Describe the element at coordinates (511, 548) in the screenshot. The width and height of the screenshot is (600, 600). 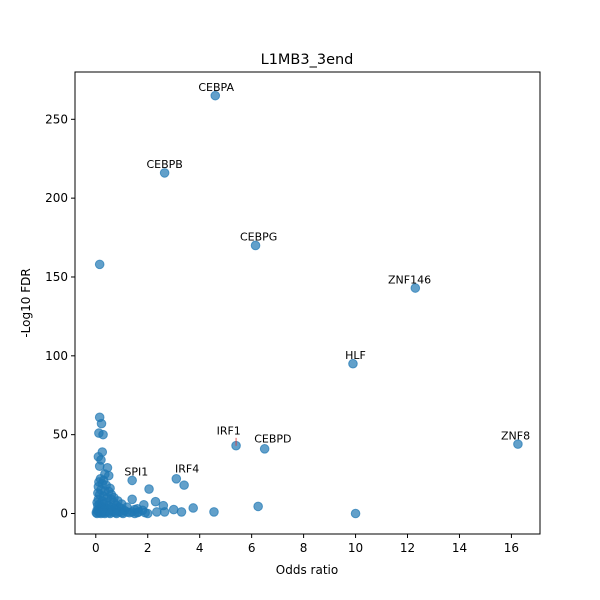
I see `x-tick-label: 16` at that location.